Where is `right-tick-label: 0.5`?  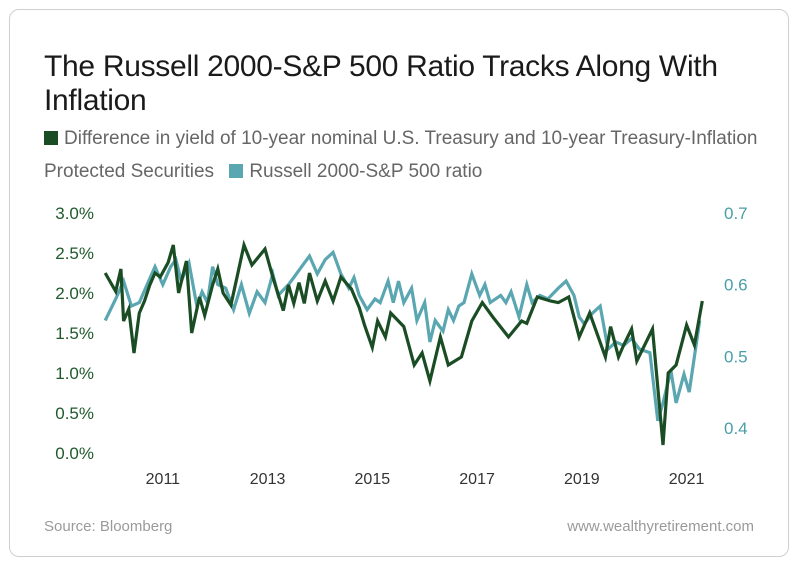
right-tick-label: 0.5 is located at coordinates (736, 356).